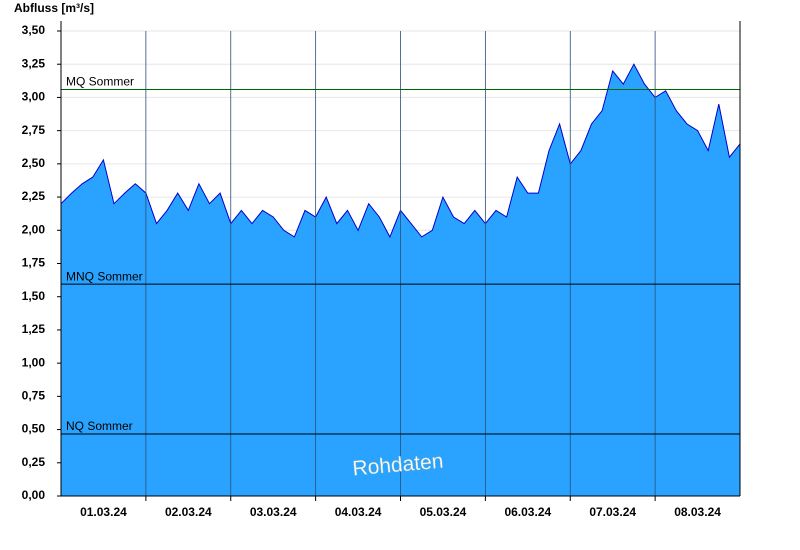 The height and width of the screenshot is (550, 800). Describe the element at coordinates (34, 362) in the screenshot. I see `y-tick-label: 1,00` at that location.